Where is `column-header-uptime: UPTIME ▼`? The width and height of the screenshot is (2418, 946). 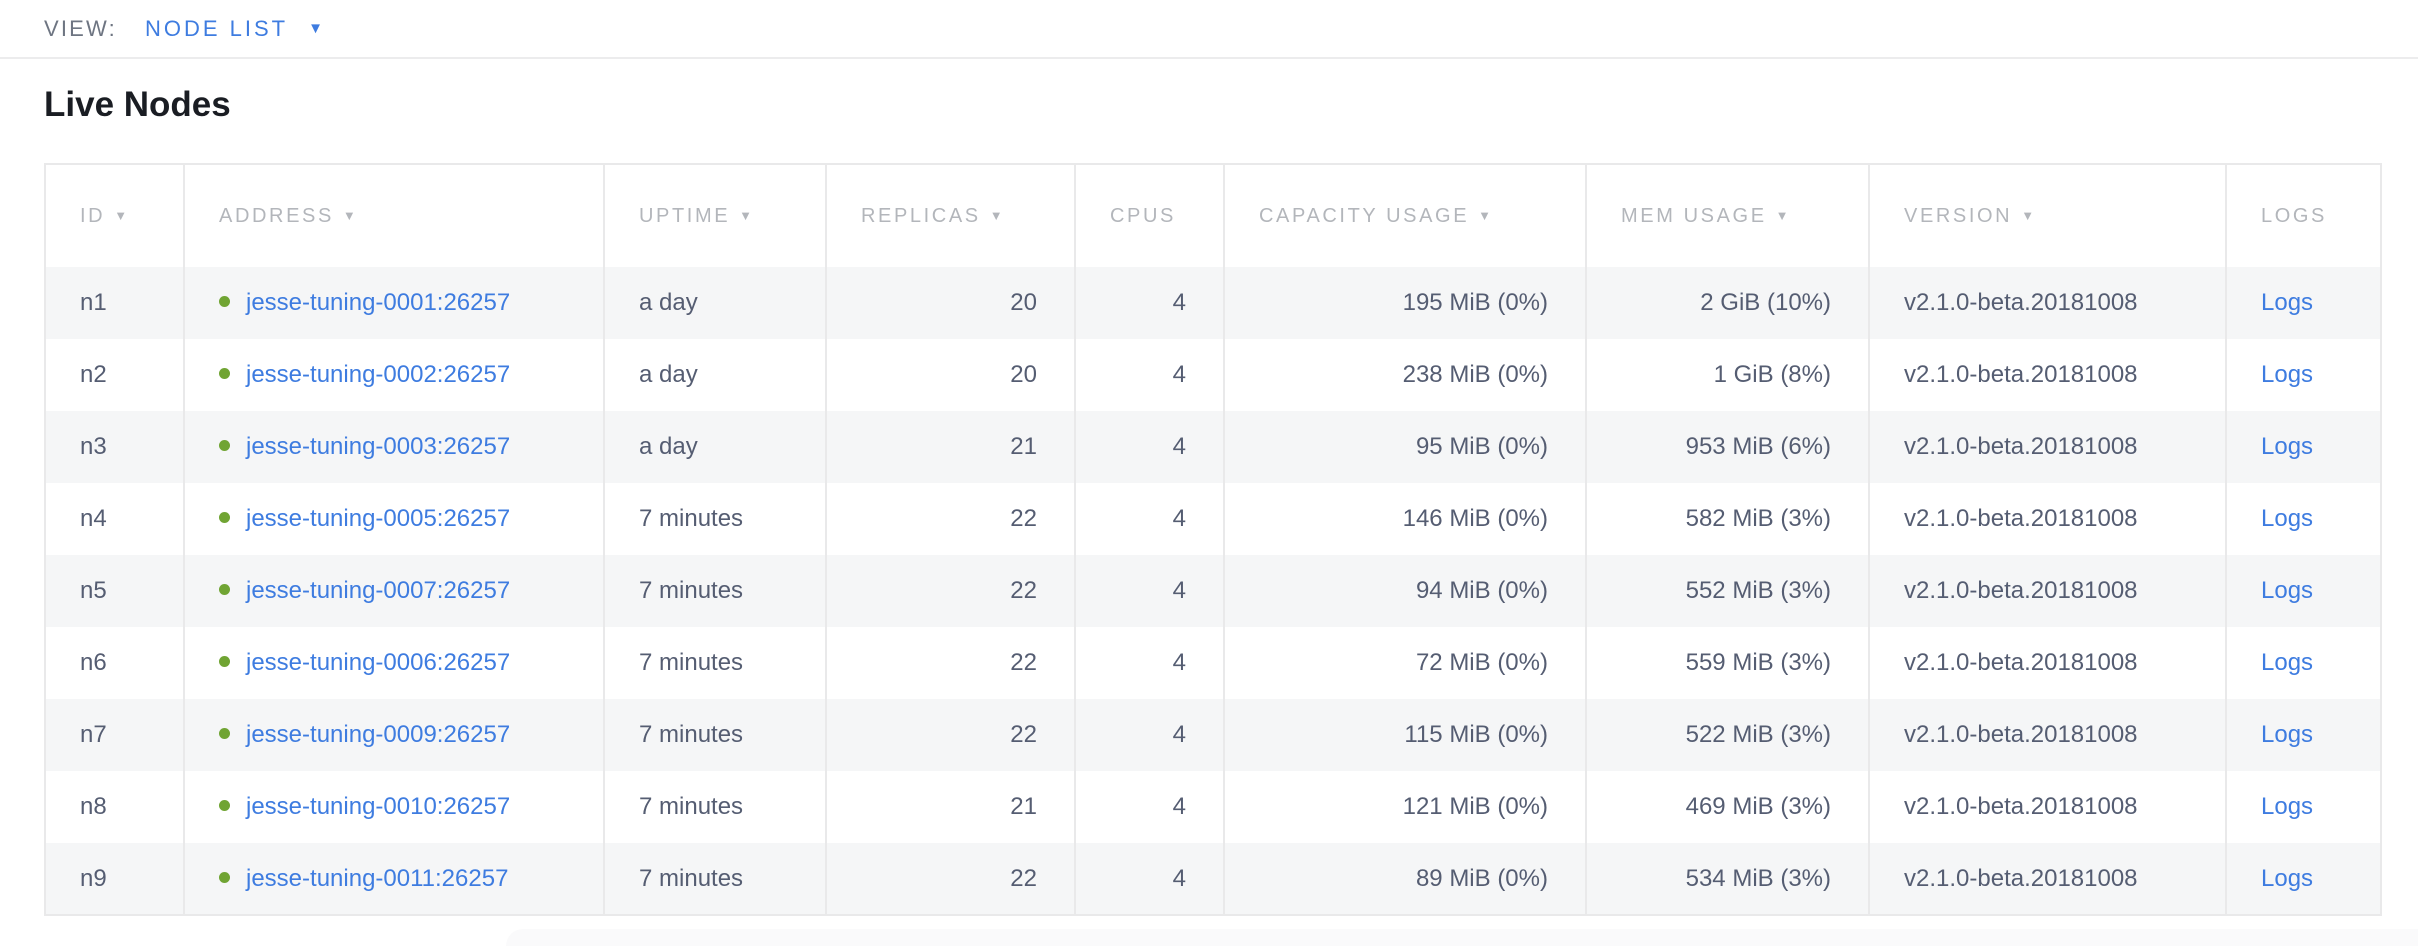 column-header-uptime: UPTIME ▼ is located at coordinates (715, 215).